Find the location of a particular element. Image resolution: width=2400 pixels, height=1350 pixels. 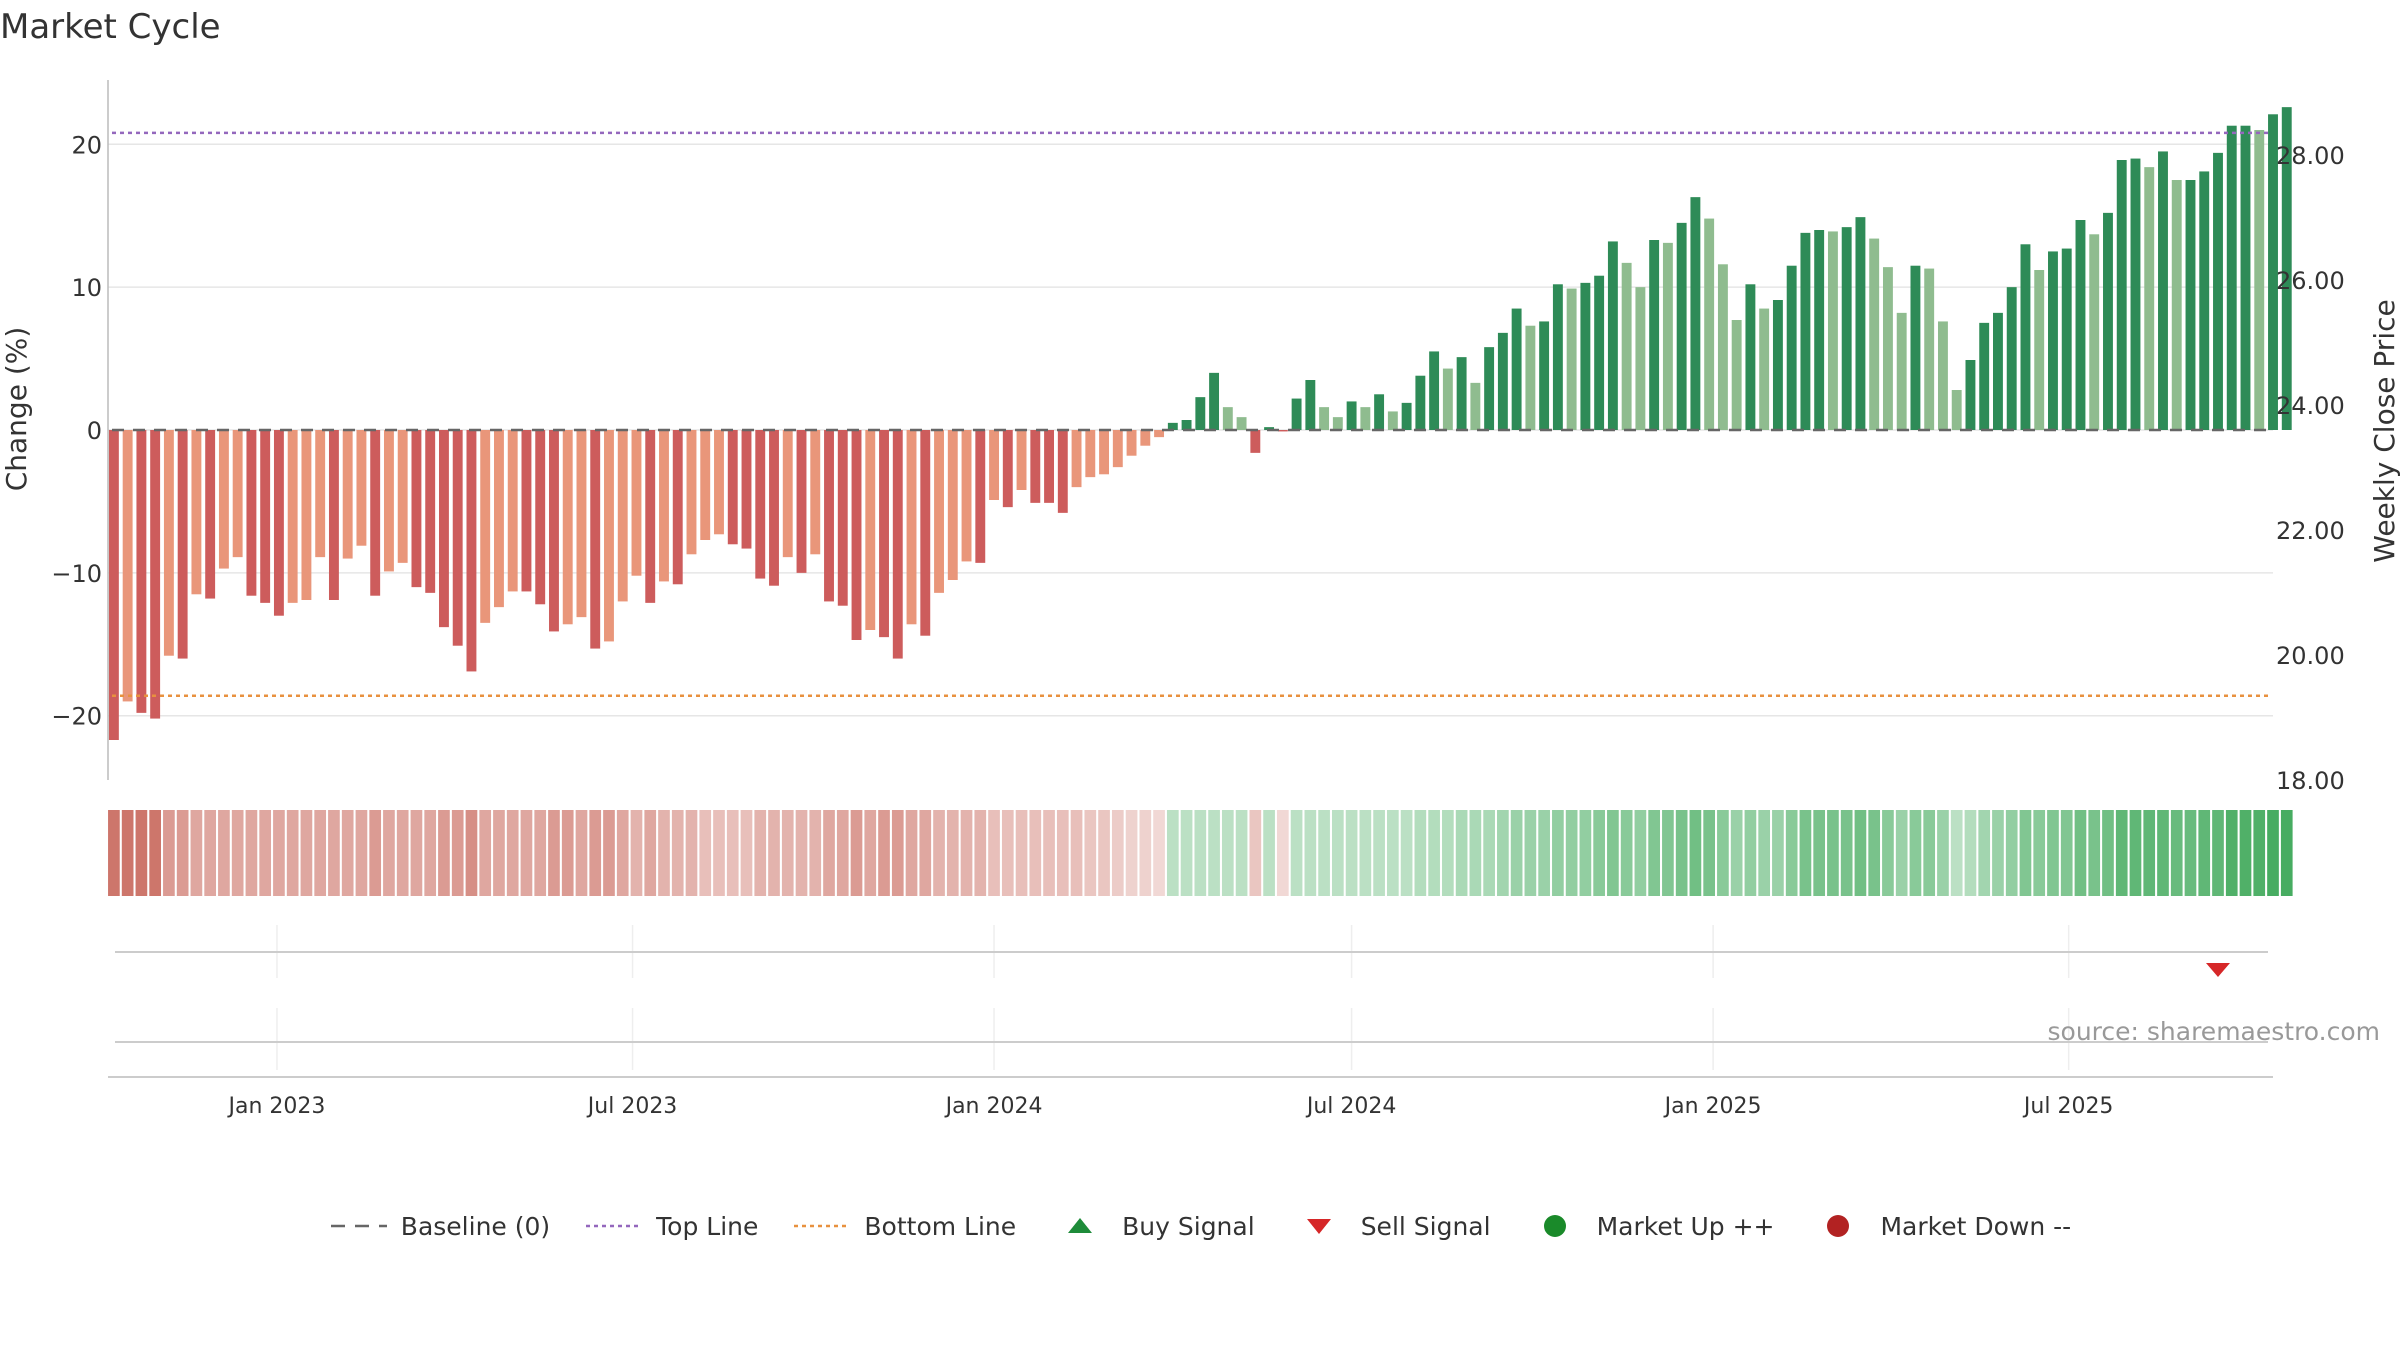

y-tick-label: 0 is located at coordinates (94, 431).